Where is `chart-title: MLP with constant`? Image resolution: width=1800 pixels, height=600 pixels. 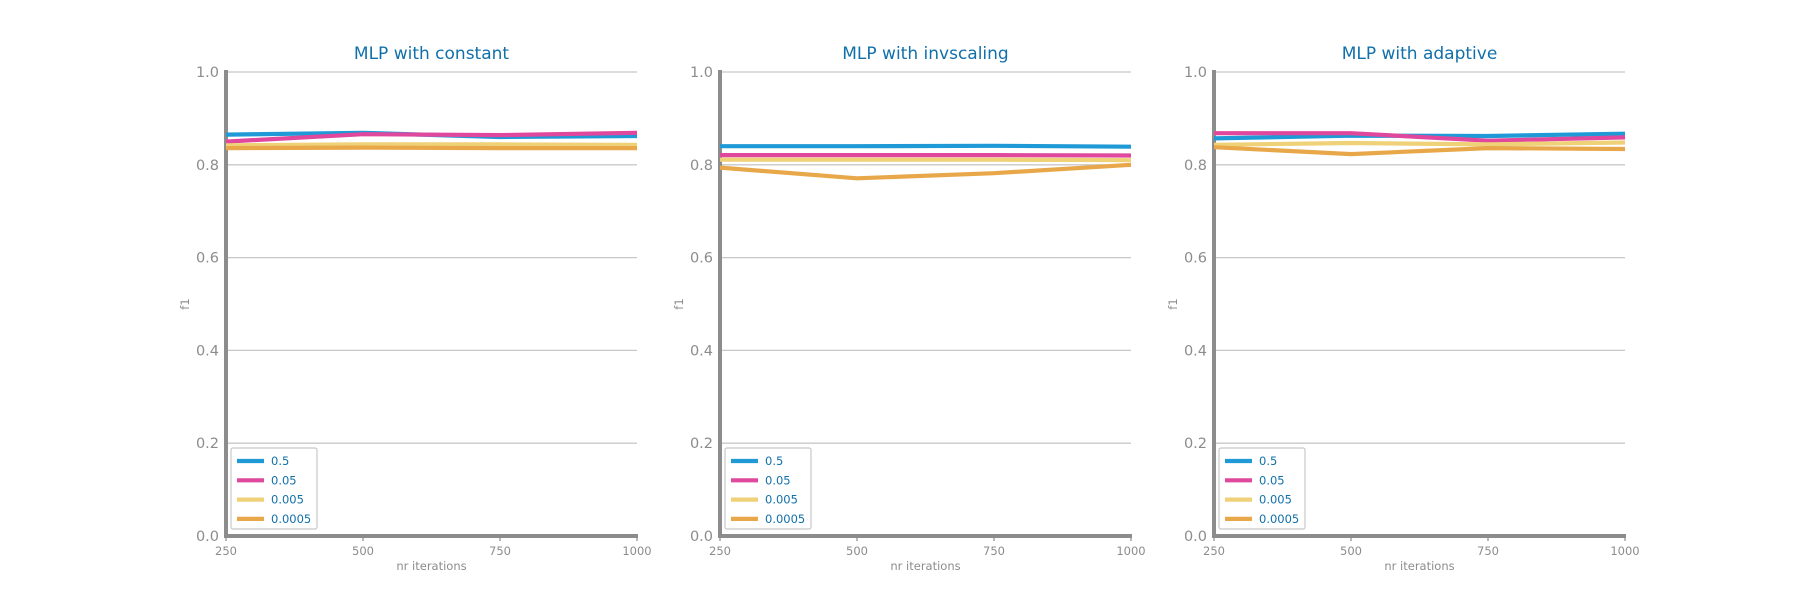
chart-title: MLP with constant is located at coordinates (432, 54).